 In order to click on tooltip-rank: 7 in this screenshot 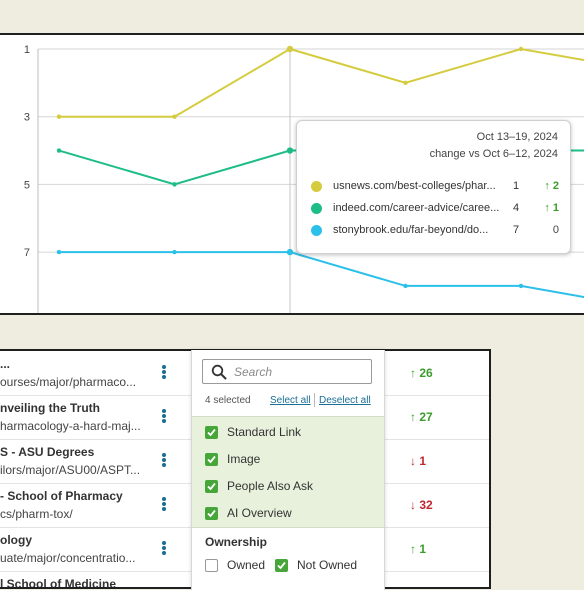, I will do `click(516, 230)`.